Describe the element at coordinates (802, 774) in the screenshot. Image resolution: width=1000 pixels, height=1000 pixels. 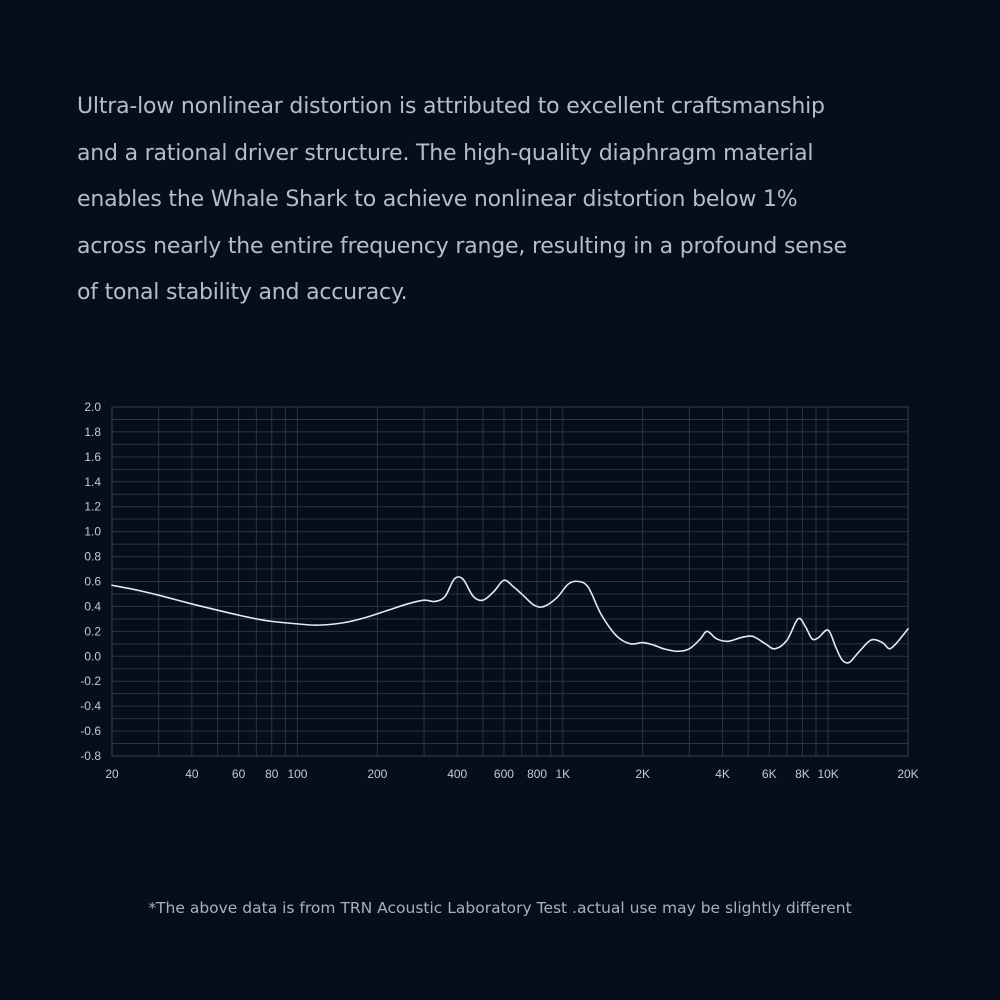
I see `x-tick-label: 8K` at that location.